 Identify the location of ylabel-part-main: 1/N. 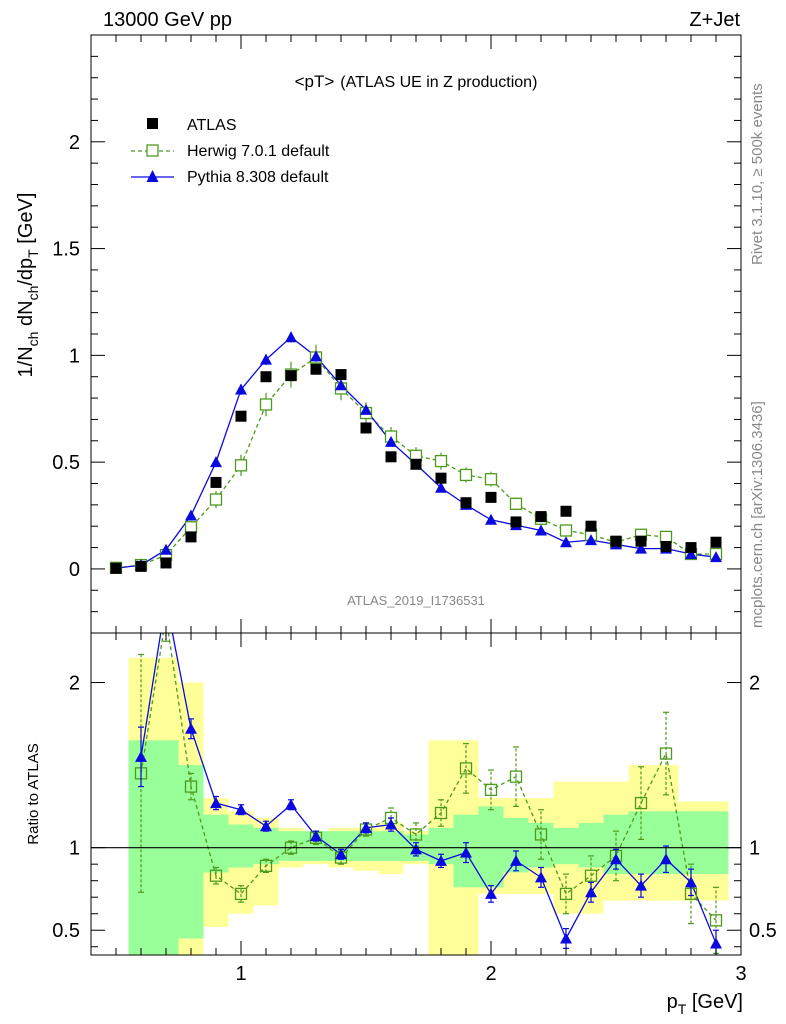
(26, 361).